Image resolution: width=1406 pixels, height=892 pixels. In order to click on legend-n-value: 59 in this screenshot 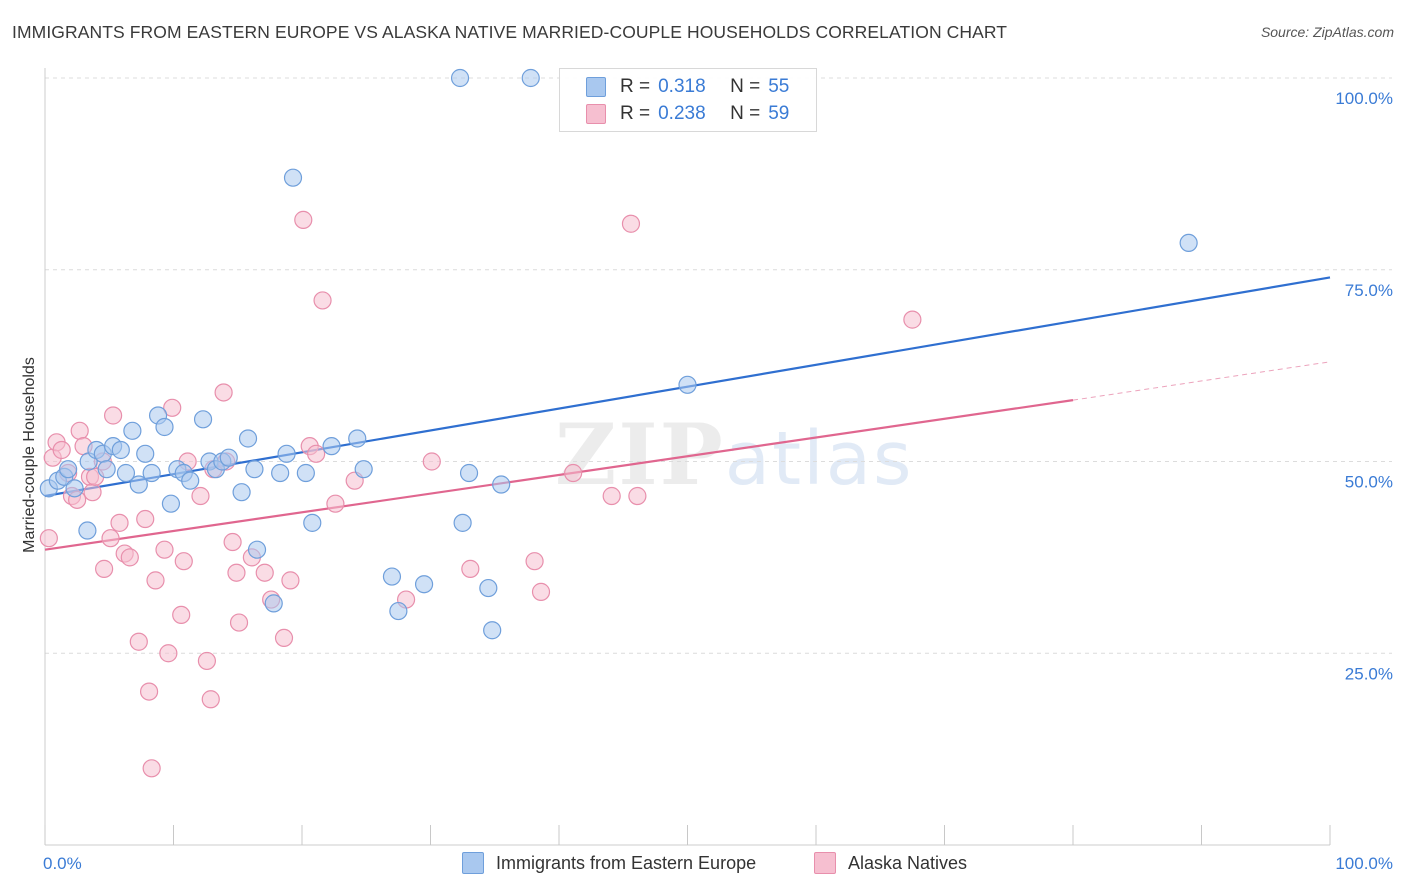, I will do `click(779, 113)`.